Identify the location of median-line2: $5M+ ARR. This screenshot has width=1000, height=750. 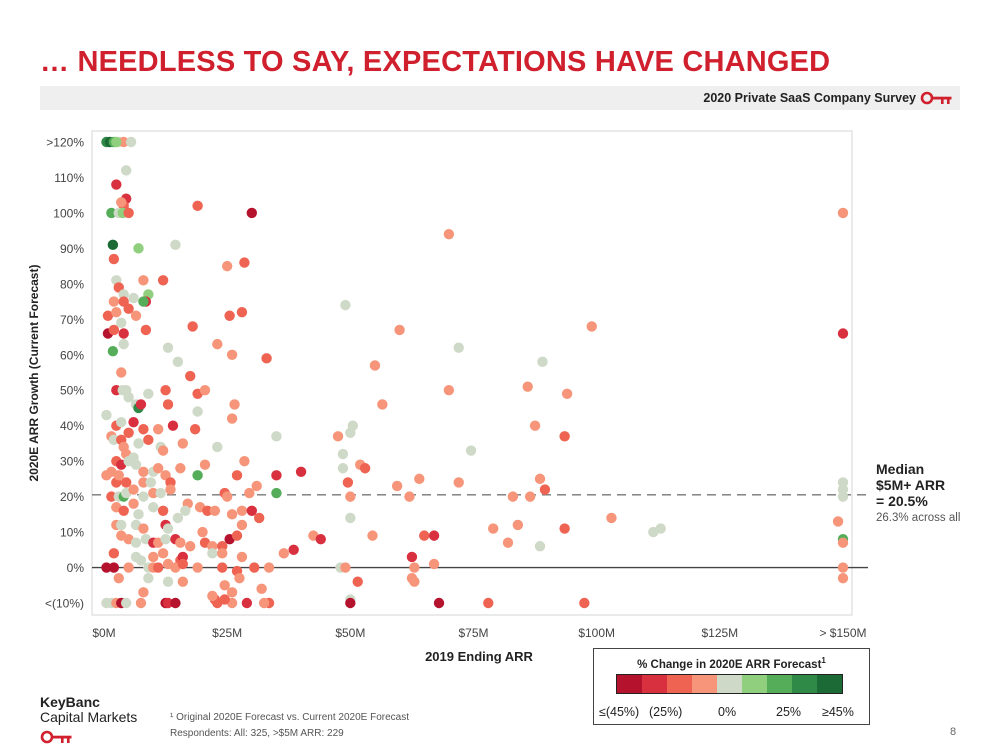
(911, 485).